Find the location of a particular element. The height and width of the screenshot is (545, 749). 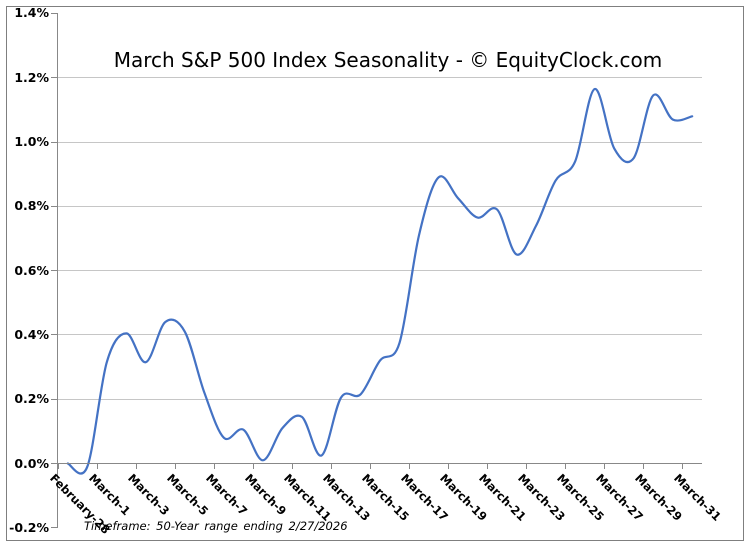

y-axis-tick-label: 0.4% is located at coordinates (31, 334).